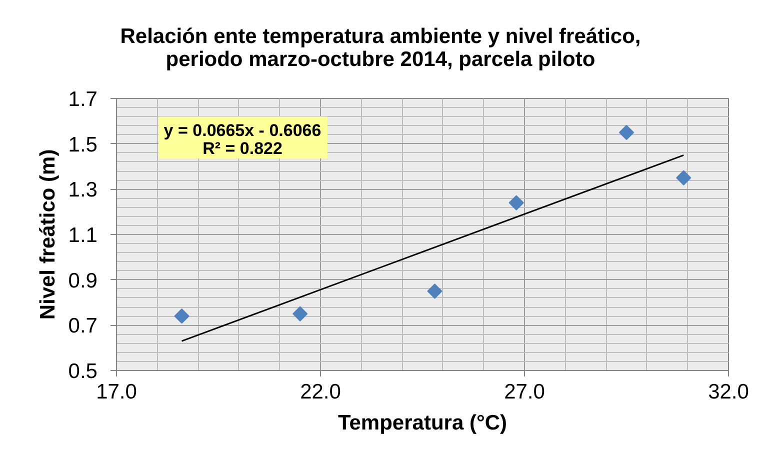 The width and height of the screenshot is (761, 459). Describe the element at coordinates (83, 326) in the screenshot. I see `y-tick-label: 0.7` at that location.